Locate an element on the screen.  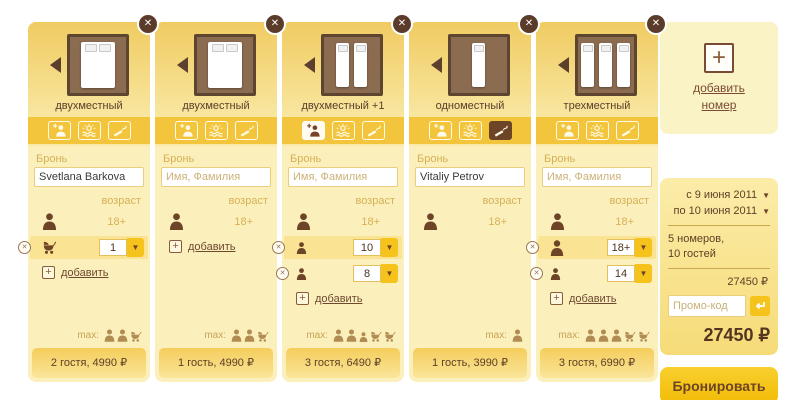
guest-age-value: 18+ is located at coordinates (621, 247).